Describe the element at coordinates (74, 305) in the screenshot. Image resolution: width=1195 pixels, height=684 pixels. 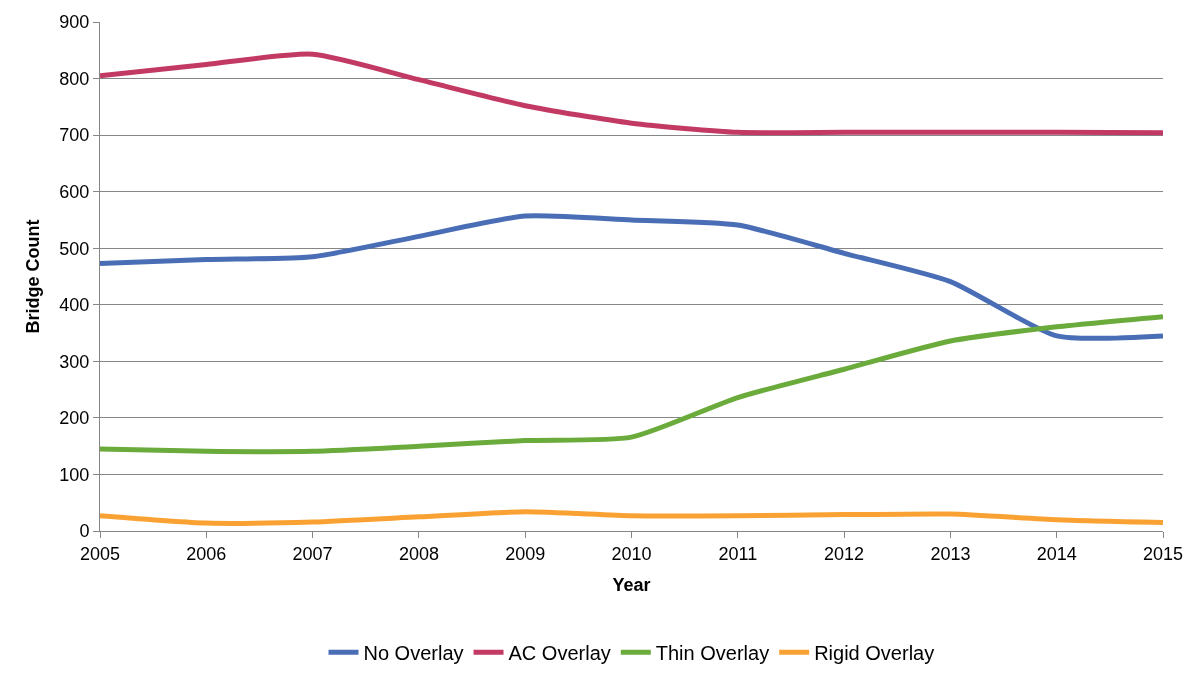
I see `y-tick-label: 400` at that location.